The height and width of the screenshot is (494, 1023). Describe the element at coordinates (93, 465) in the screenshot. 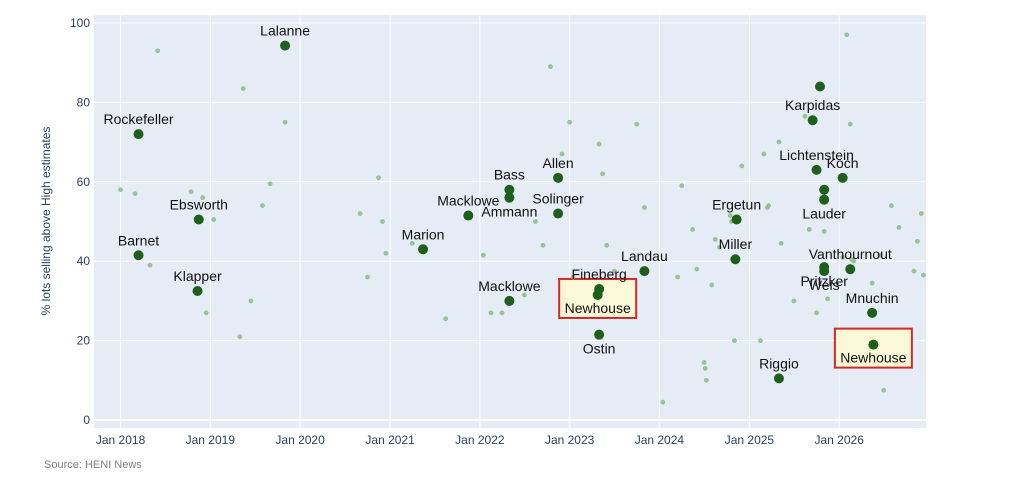

I see `source-note: Source: HENI News` at that location.